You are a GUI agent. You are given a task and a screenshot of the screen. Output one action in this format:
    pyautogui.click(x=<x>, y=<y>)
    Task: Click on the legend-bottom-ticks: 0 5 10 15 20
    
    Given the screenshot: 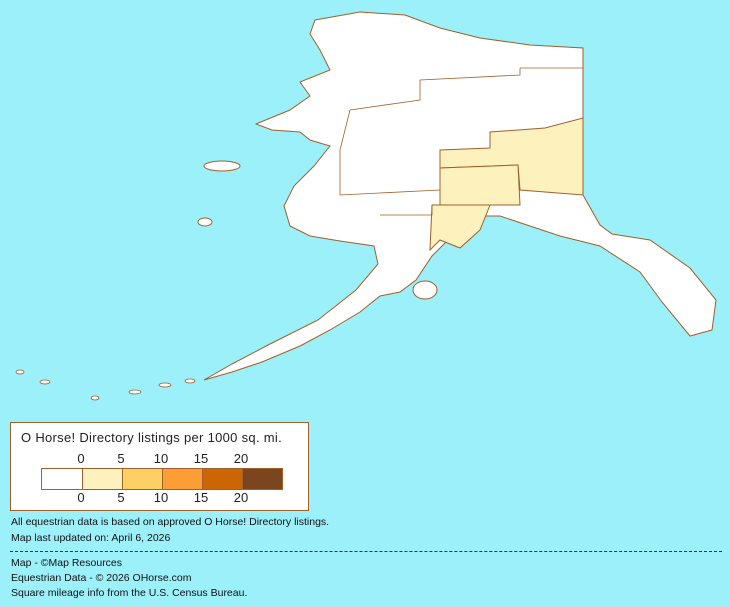 What is the action you would take?
    pyautogui.click(x=159, y=498)
    